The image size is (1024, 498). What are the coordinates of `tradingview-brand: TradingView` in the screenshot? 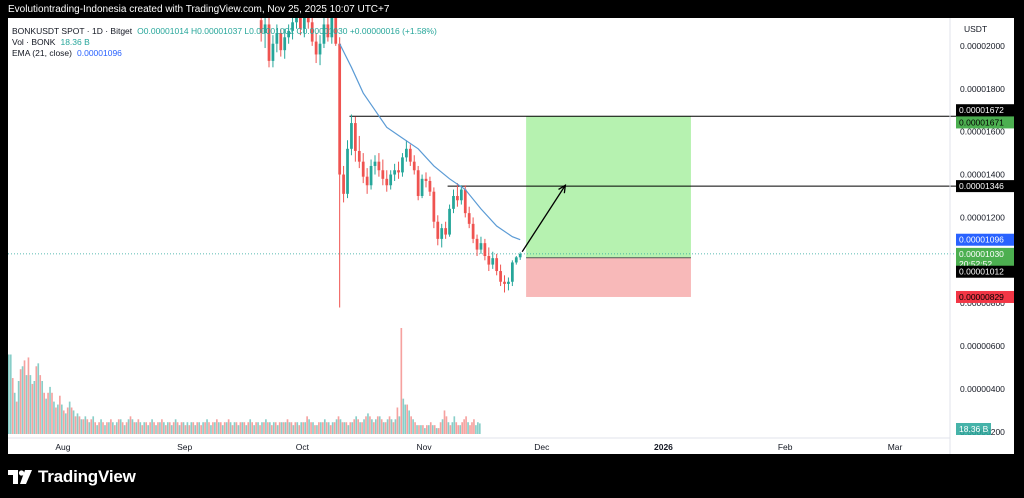 It's located at (87, 476).